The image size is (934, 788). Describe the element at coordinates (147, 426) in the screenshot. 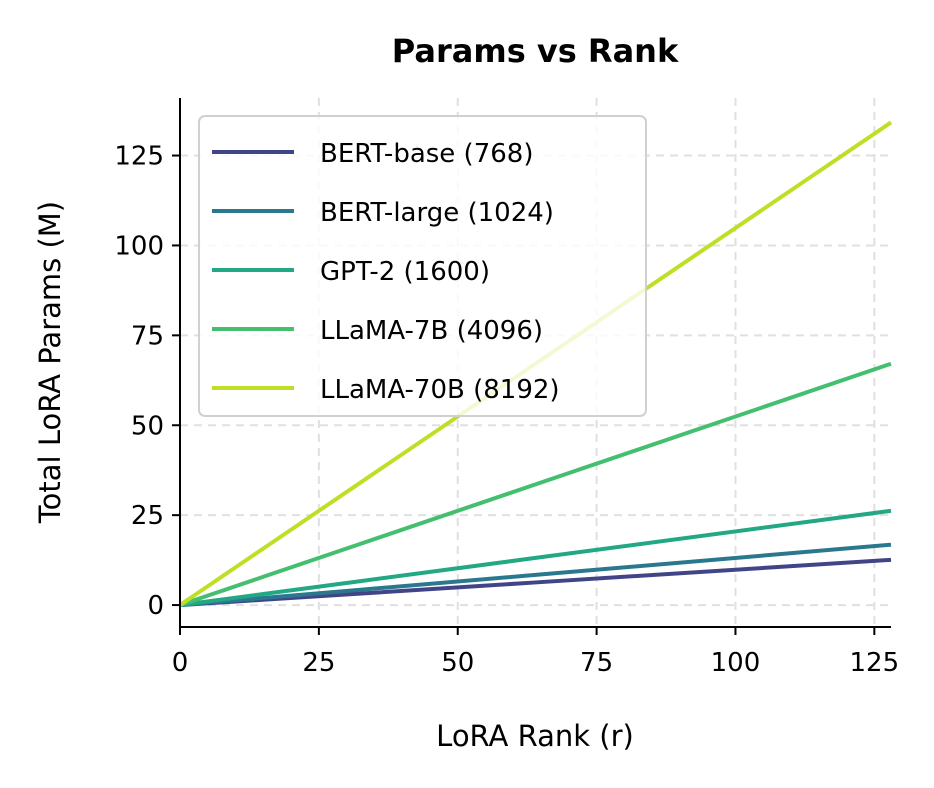

I see `y-tick-label: 50` at that location.